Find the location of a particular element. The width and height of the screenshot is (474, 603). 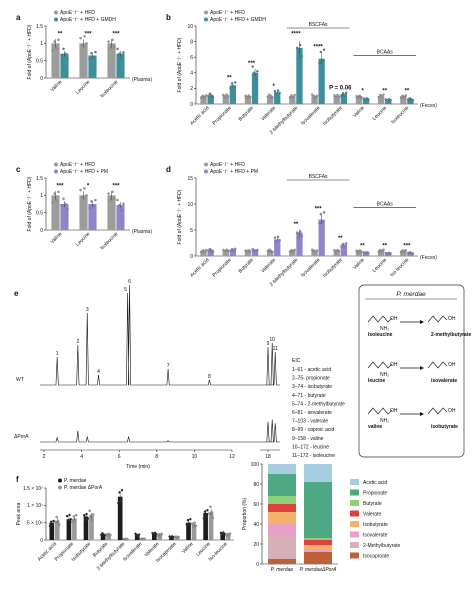

trace-label: WT is located at coordinates (20, 380).